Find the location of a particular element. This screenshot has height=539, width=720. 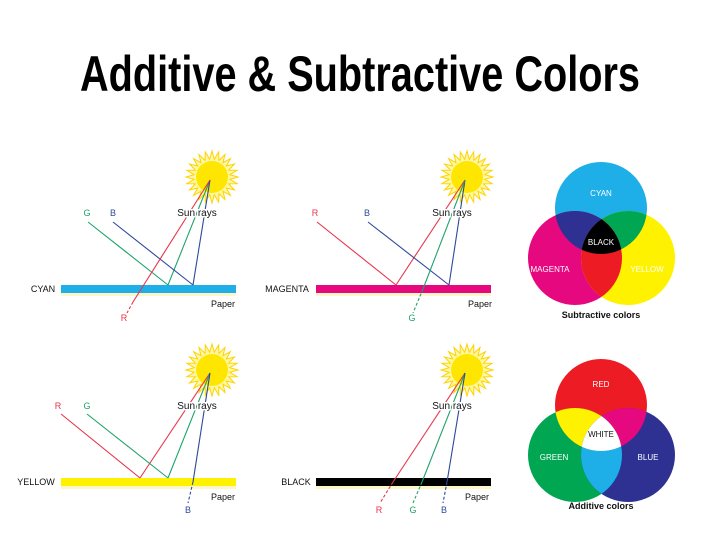

additive-venn: RED GREEN BLUE WHITE Additive colors is located at coordinates (601, 435).